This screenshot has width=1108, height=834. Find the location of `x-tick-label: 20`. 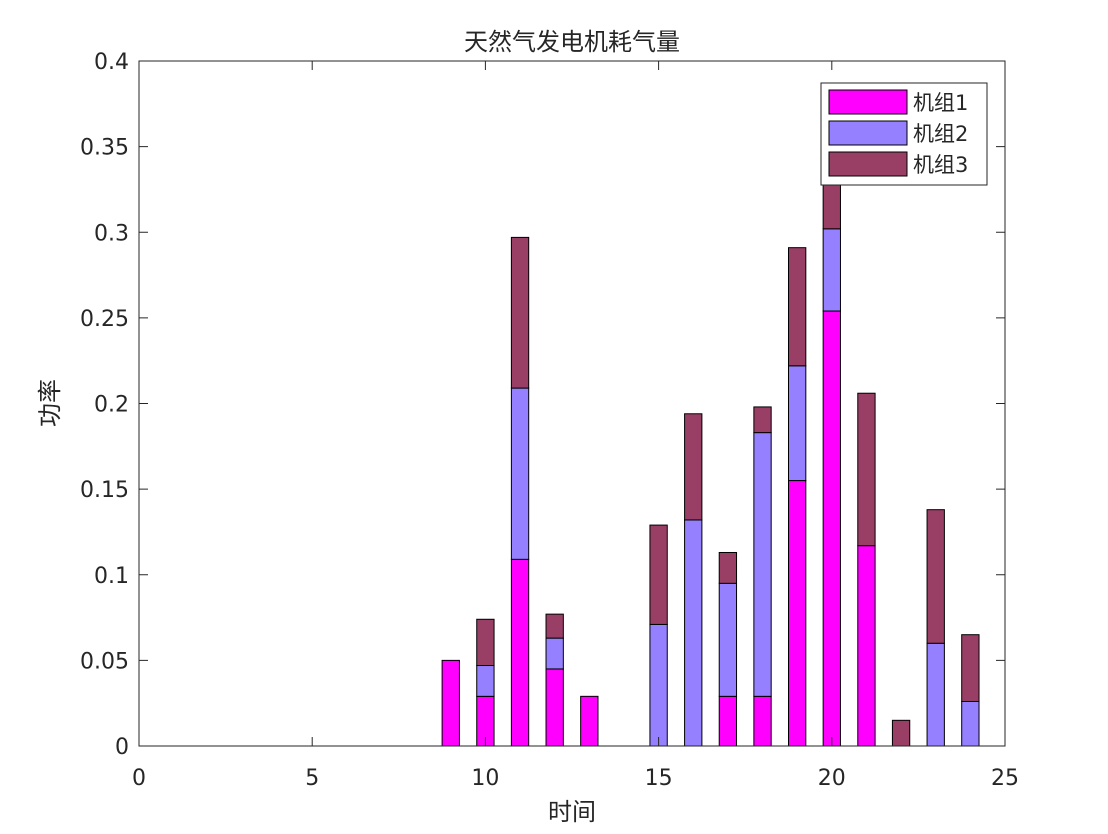

x-tick-label: 20 is located at coordinates (832, 778).